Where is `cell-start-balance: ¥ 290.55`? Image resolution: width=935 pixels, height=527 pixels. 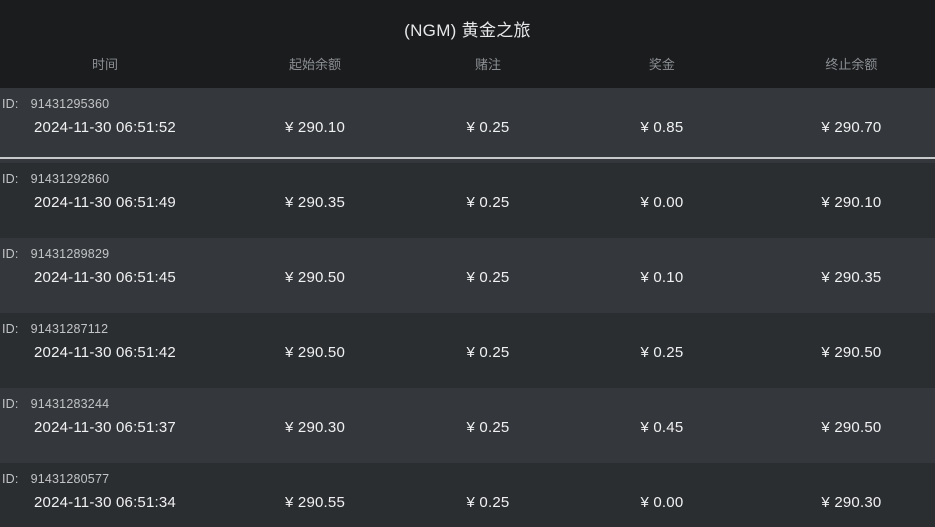
cell-start-balance: ¥ 290.55 is located at coordinates (315, 502).